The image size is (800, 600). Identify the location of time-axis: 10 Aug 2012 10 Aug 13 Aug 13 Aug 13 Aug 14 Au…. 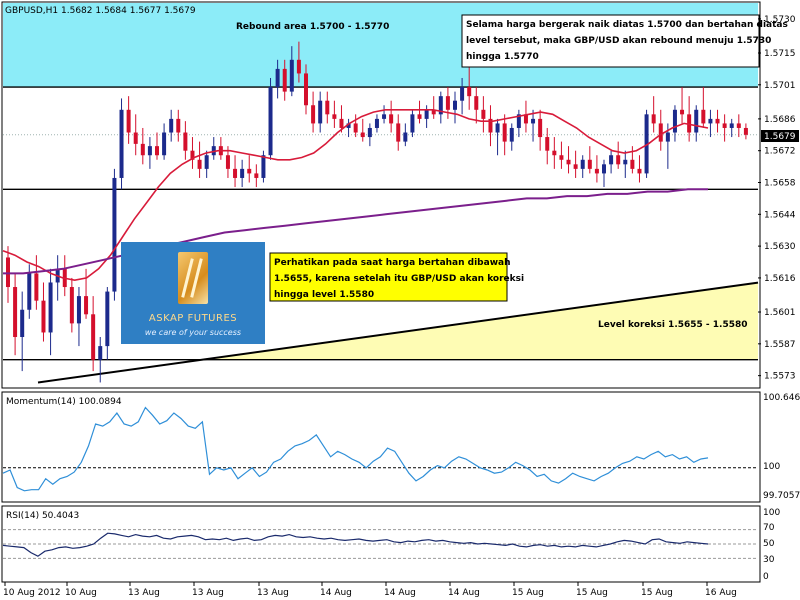
(370, 590).